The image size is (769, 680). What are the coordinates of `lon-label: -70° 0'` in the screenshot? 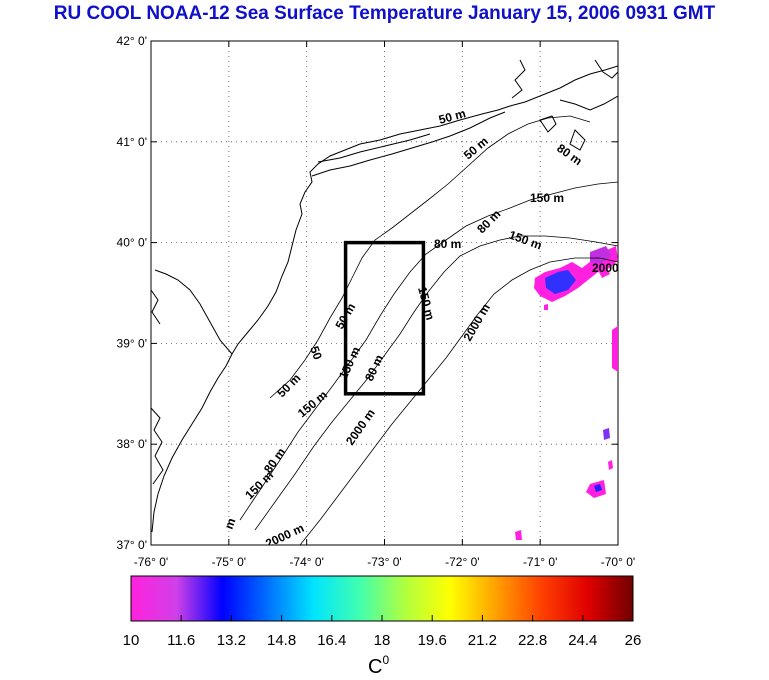 It's located at (618, 562).